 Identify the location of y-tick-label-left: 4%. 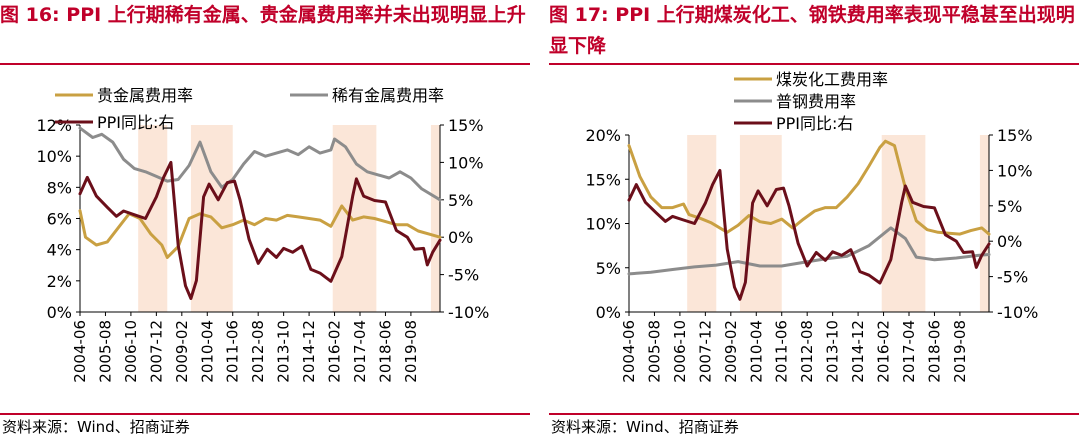
(59, 250).